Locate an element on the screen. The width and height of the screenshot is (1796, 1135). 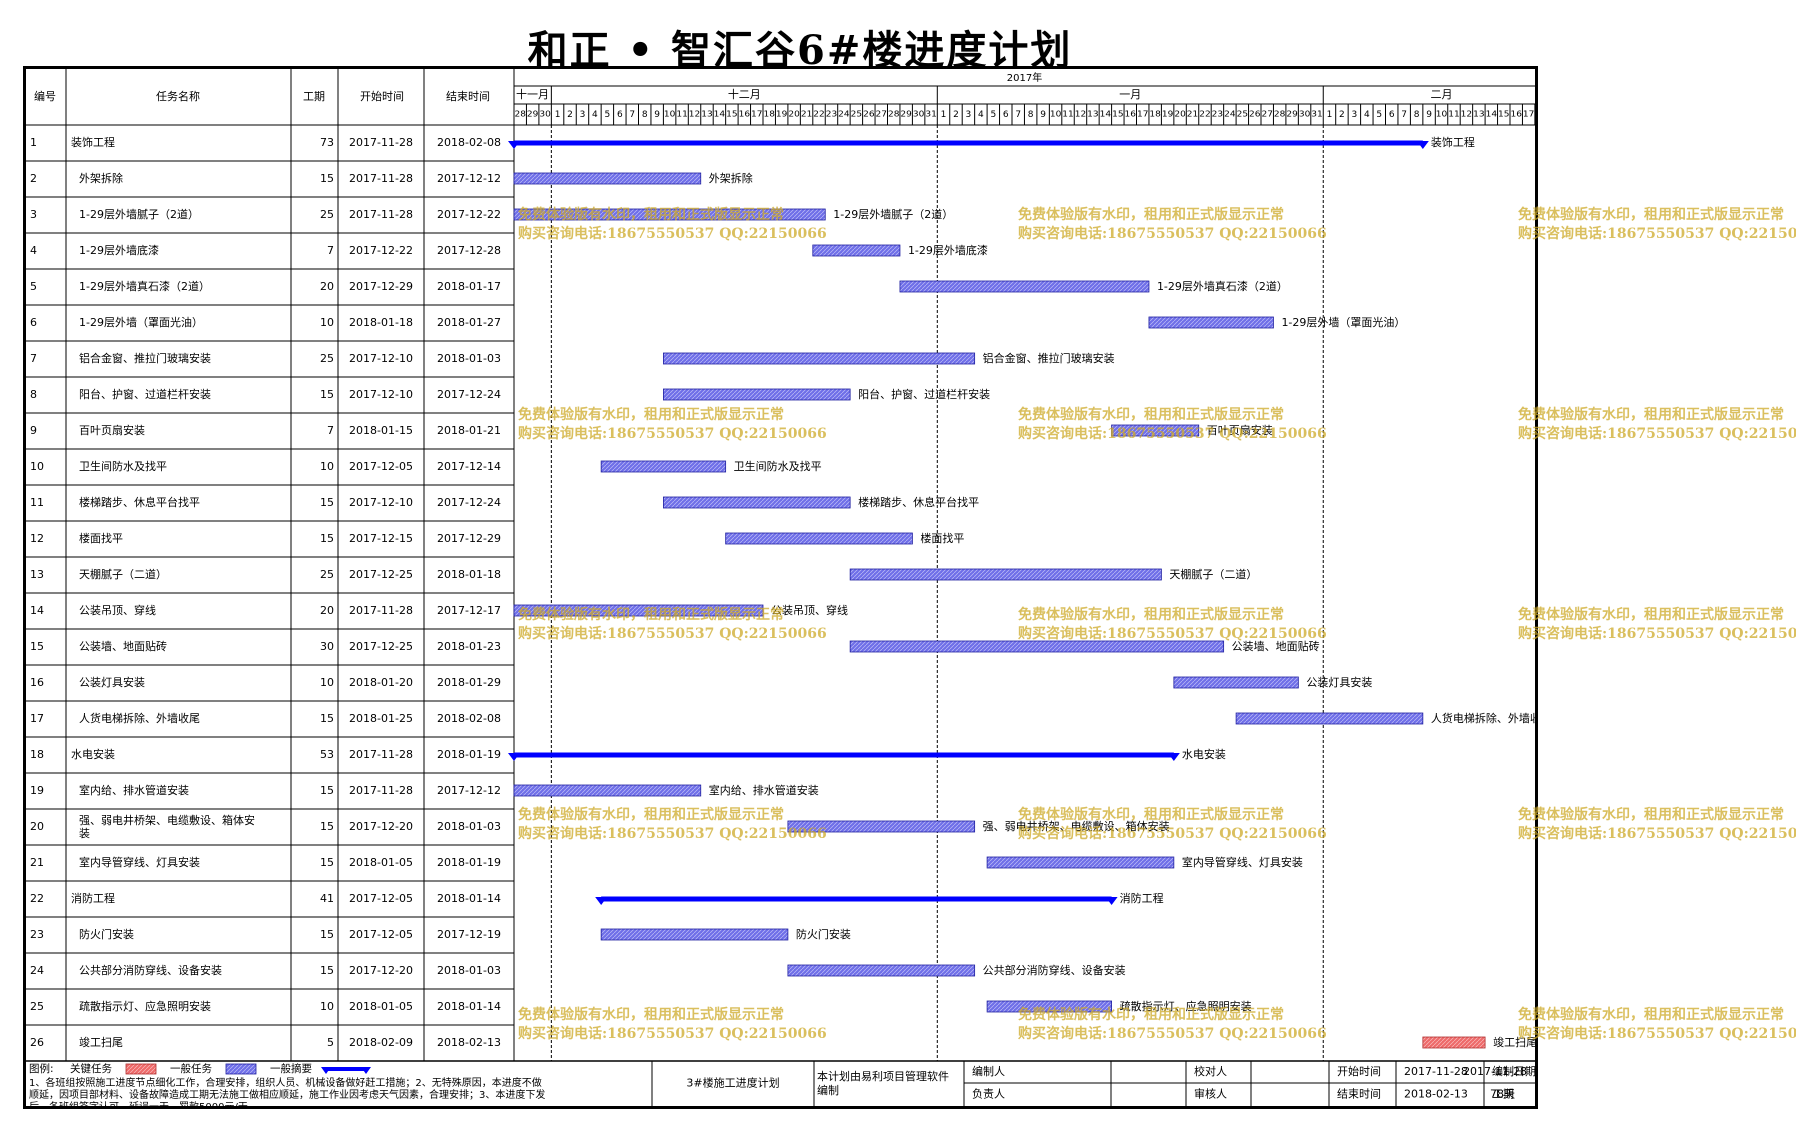
day-label: 5 is located at coordinates (1379, 115).